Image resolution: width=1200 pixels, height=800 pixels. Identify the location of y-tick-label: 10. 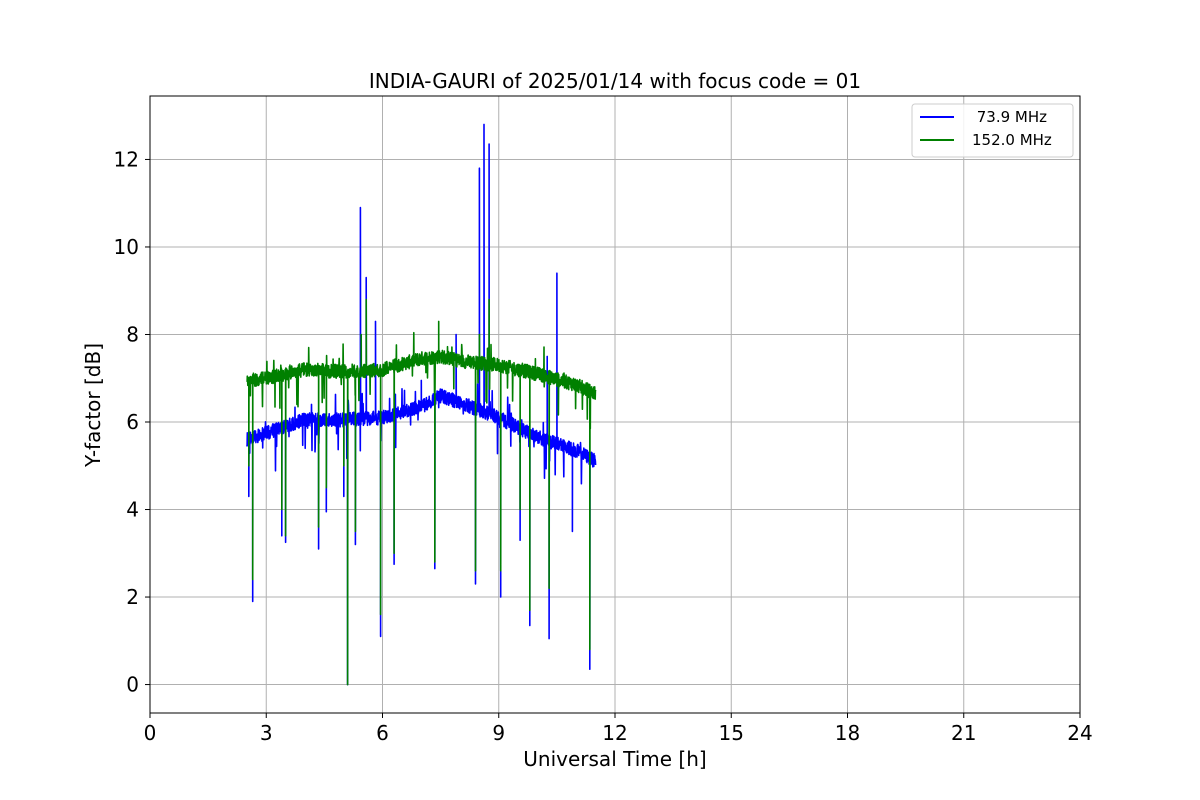
(126, 247).